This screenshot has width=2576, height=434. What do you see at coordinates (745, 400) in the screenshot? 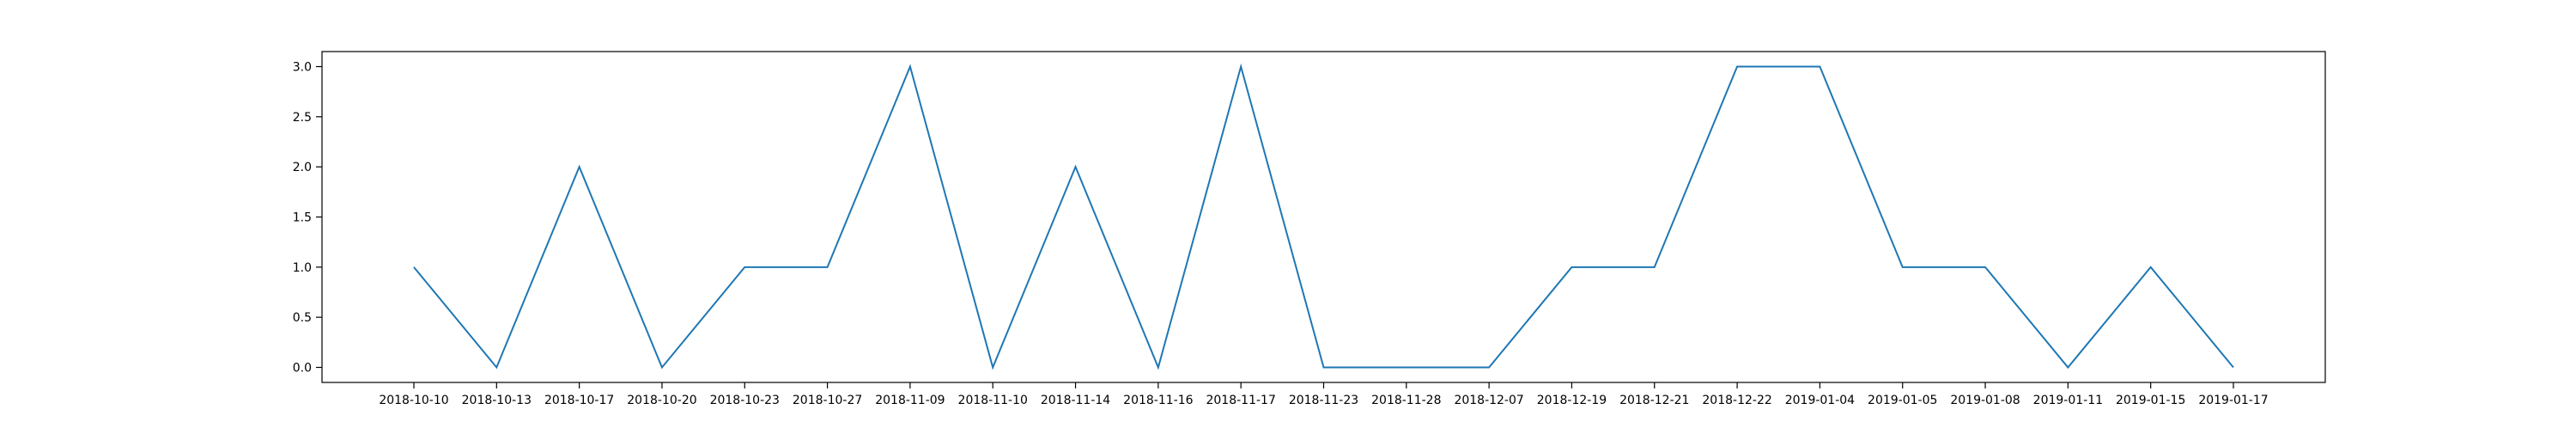
I see `x-tick-label: 2018-10-23` at bounding box center [745, 400].